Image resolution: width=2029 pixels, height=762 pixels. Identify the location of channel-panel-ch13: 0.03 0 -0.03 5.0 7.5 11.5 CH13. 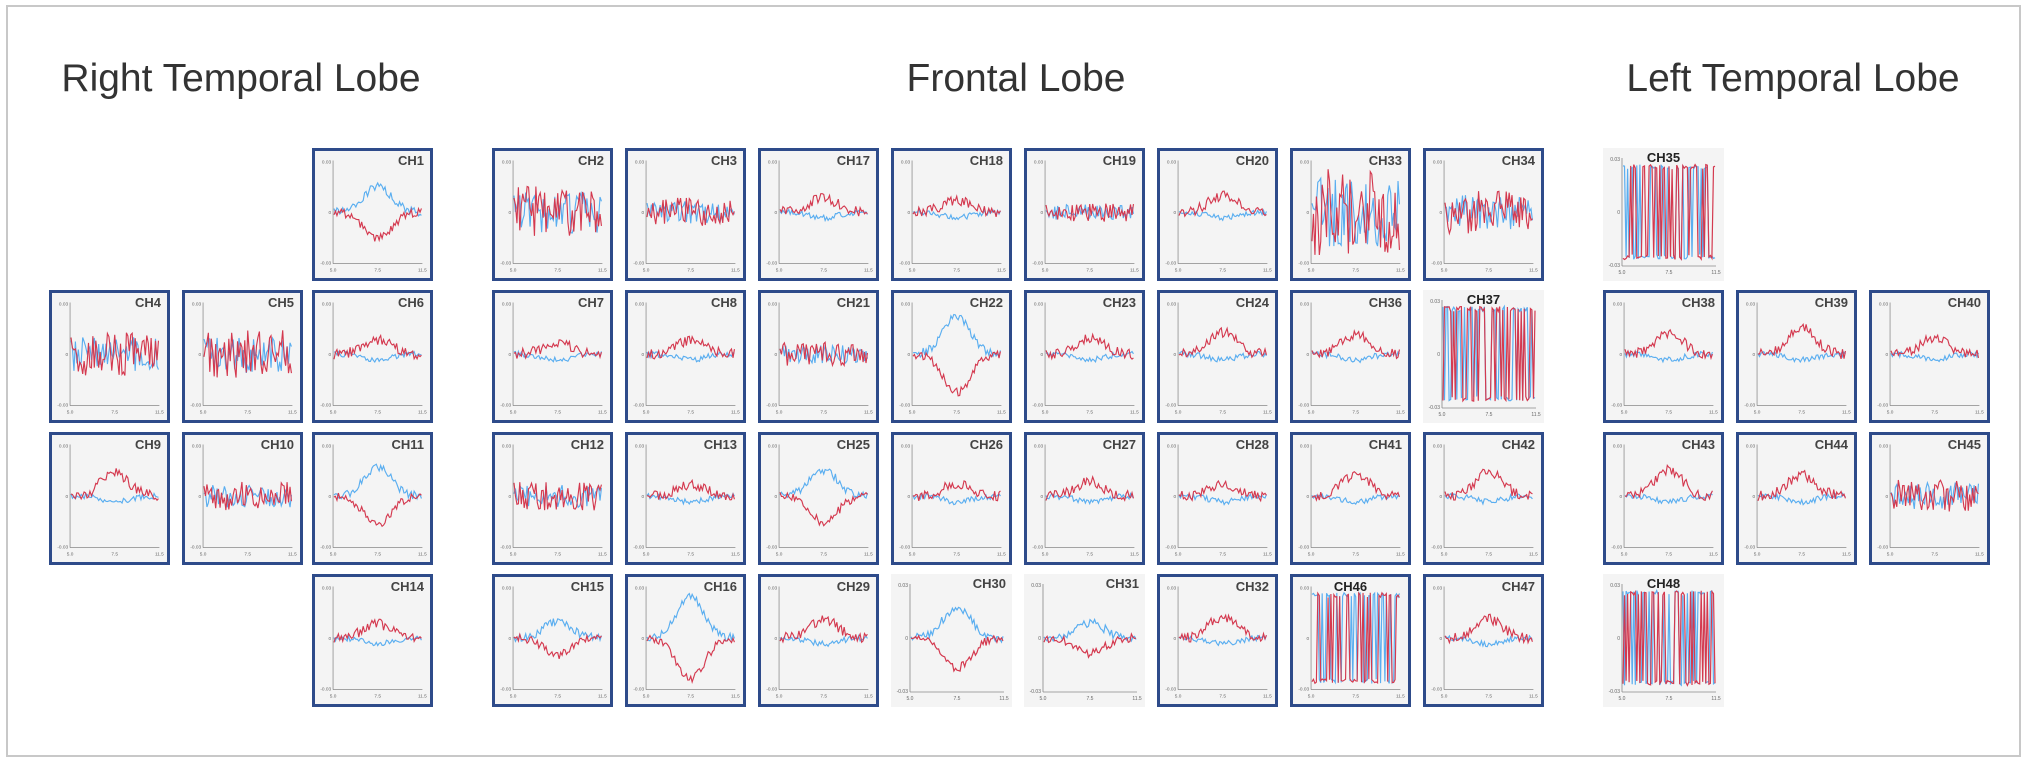
(685, 498).